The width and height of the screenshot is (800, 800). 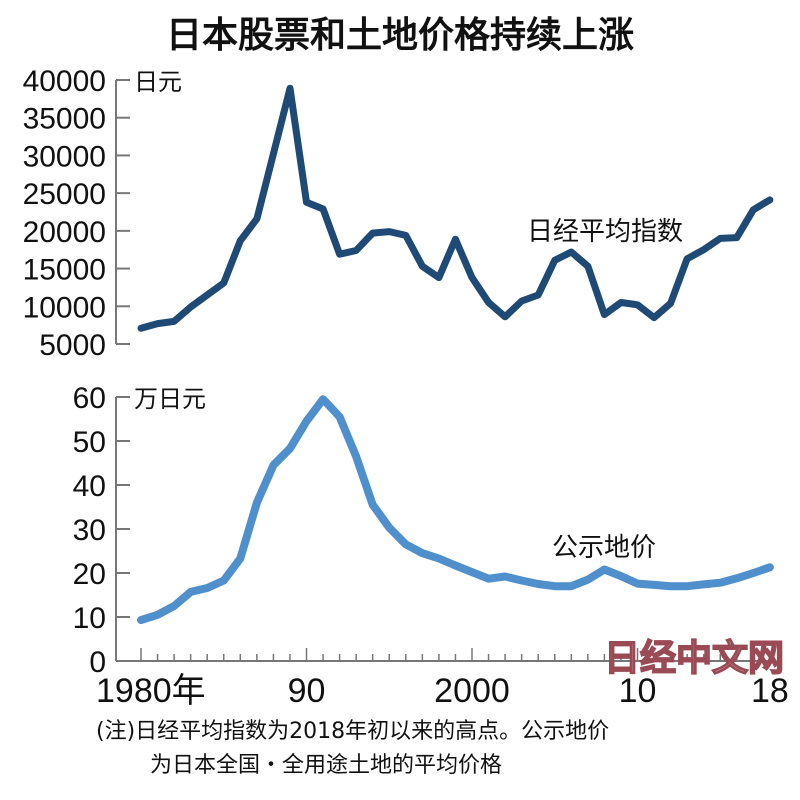 What do you see at coordinates (89, 442) in the screenshot?
I see `y-tick-label: 50` at bounding box center [89, 442].